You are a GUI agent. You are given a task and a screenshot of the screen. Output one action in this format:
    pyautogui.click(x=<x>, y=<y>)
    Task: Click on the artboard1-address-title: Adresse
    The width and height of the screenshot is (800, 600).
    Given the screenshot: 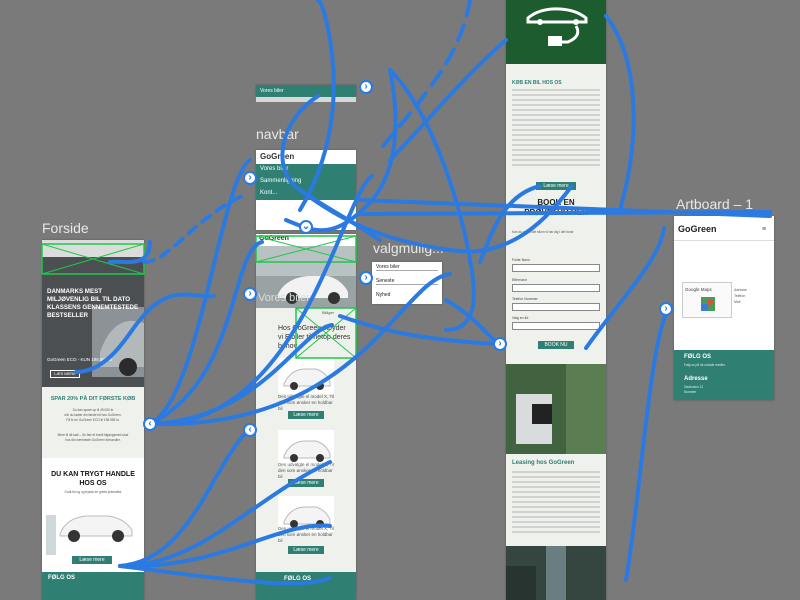 What is the action you would take?
    pyautogui.click(x=696, y=379)
    